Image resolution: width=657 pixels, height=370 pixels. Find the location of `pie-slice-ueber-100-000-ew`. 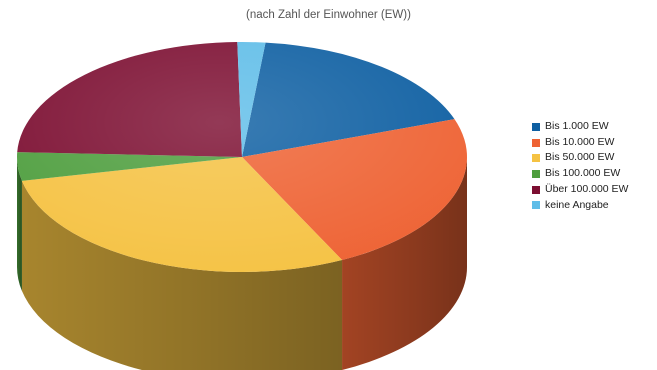

pie-slice-ueber-100-000-ew is located at coordinates (130, 99).